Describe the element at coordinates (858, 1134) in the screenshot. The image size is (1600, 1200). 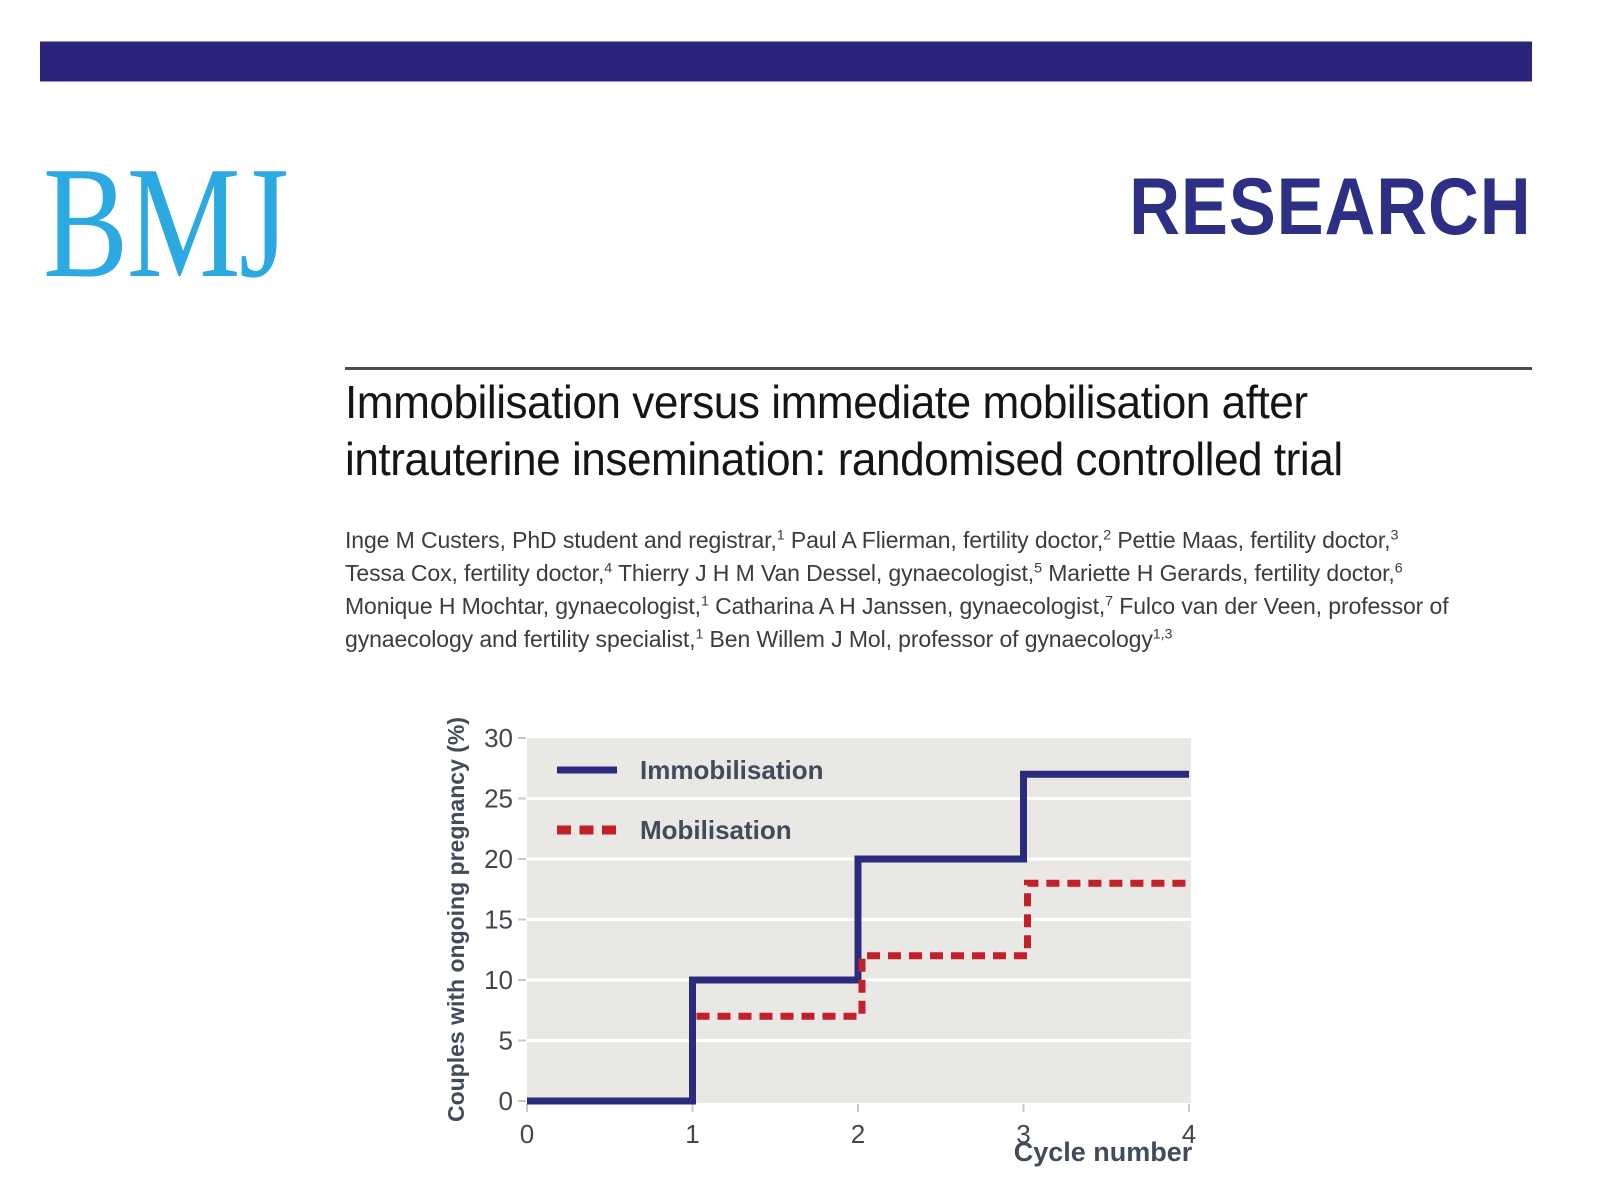
I see `x-tick-label: 2` at that location.